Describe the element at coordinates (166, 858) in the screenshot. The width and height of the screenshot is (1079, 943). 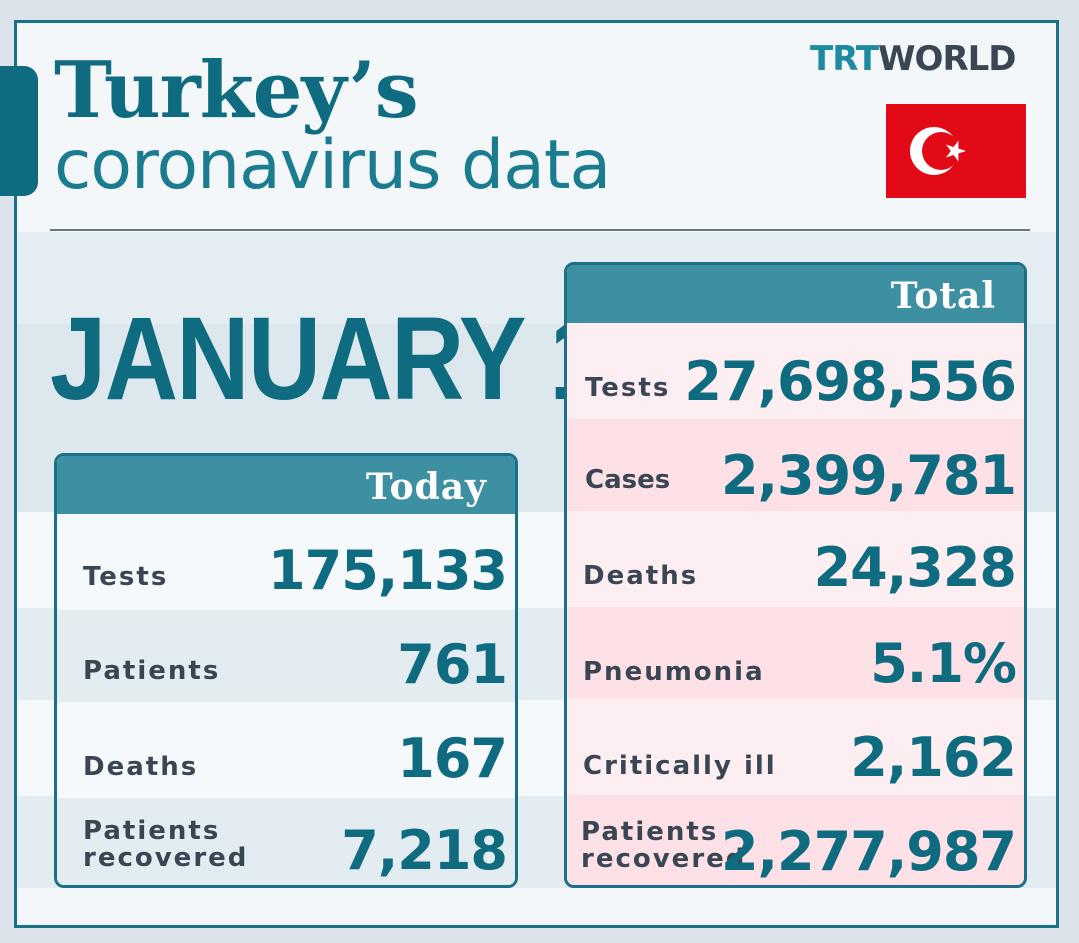
I see `today-recovered-label-2: recovered` at that location.